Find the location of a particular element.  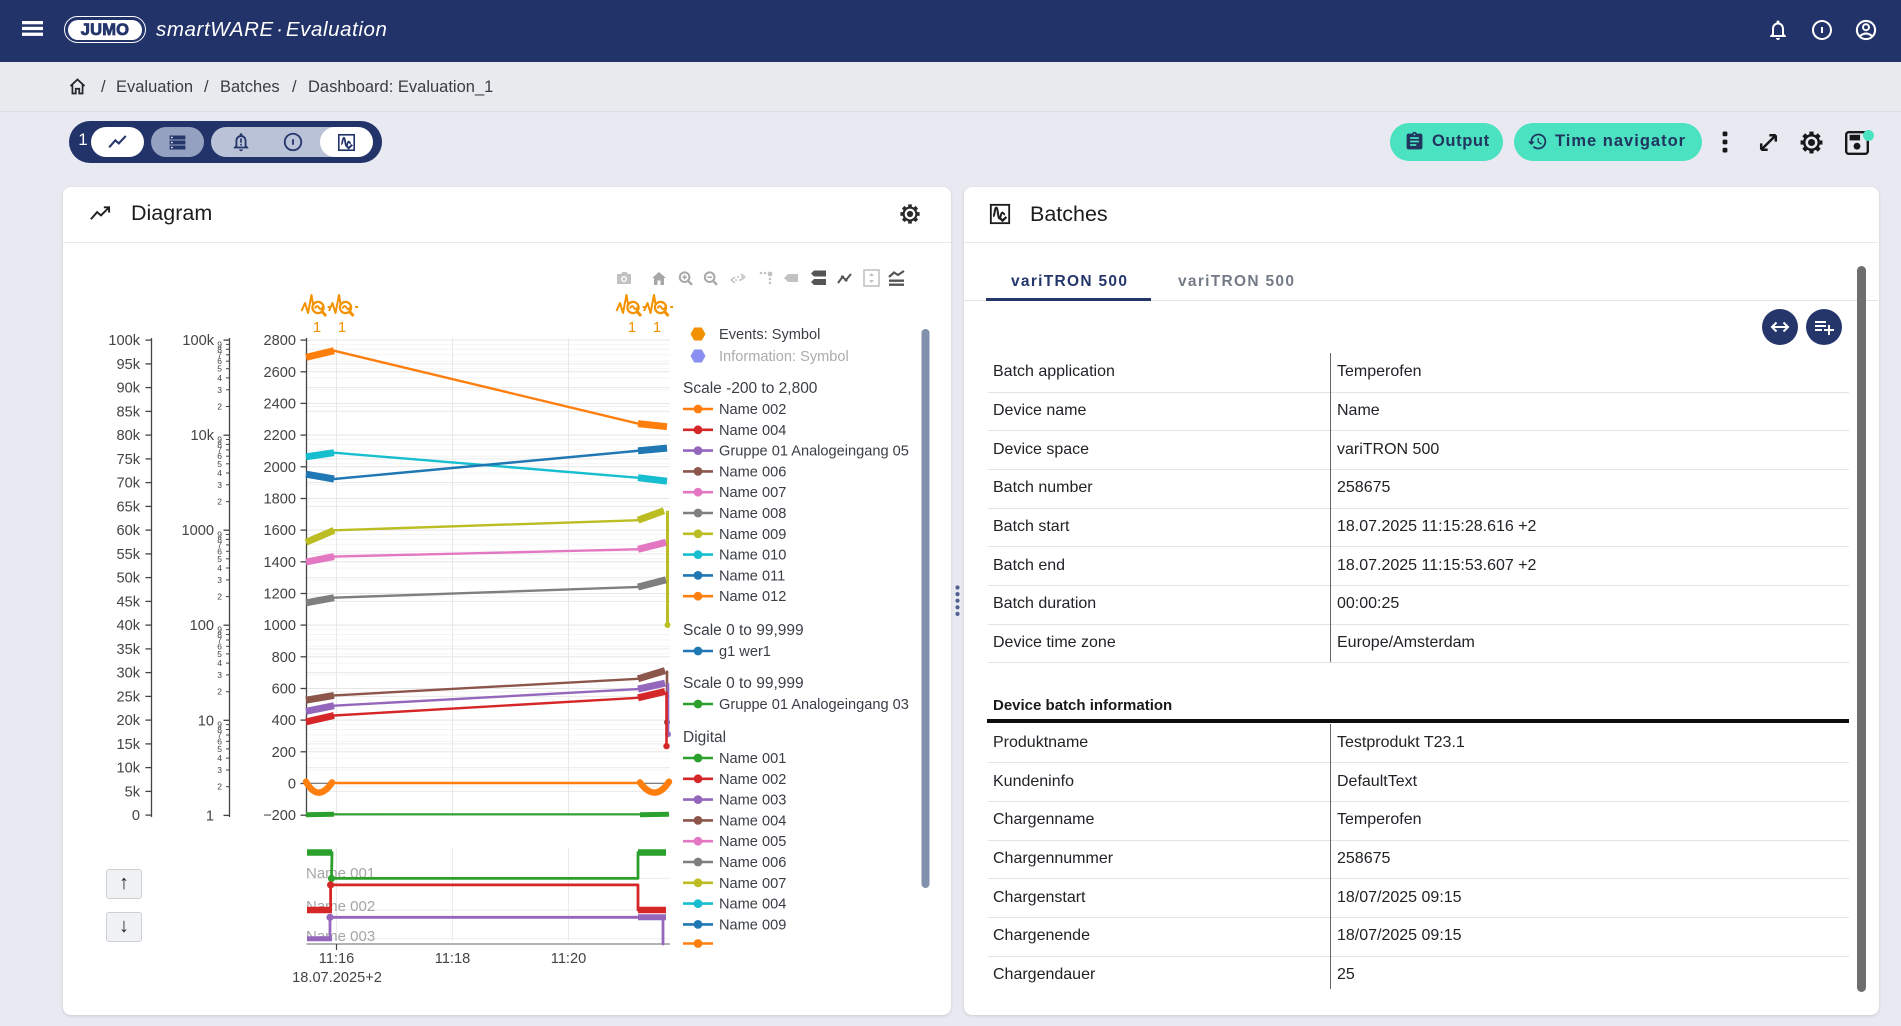

svg-text: −200 is located at coordinates (279, 816).